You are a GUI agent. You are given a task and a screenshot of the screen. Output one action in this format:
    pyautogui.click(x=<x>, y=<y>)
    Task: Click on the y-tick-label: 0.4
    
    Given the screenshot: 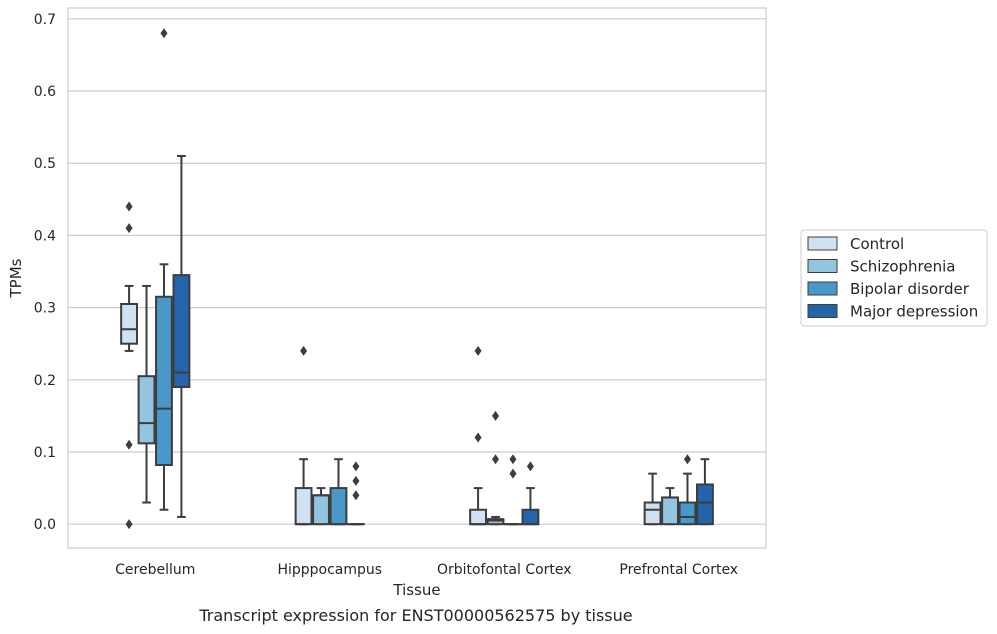 What is the action you would take?
    pyautogui.click(x=45, y=236)
    